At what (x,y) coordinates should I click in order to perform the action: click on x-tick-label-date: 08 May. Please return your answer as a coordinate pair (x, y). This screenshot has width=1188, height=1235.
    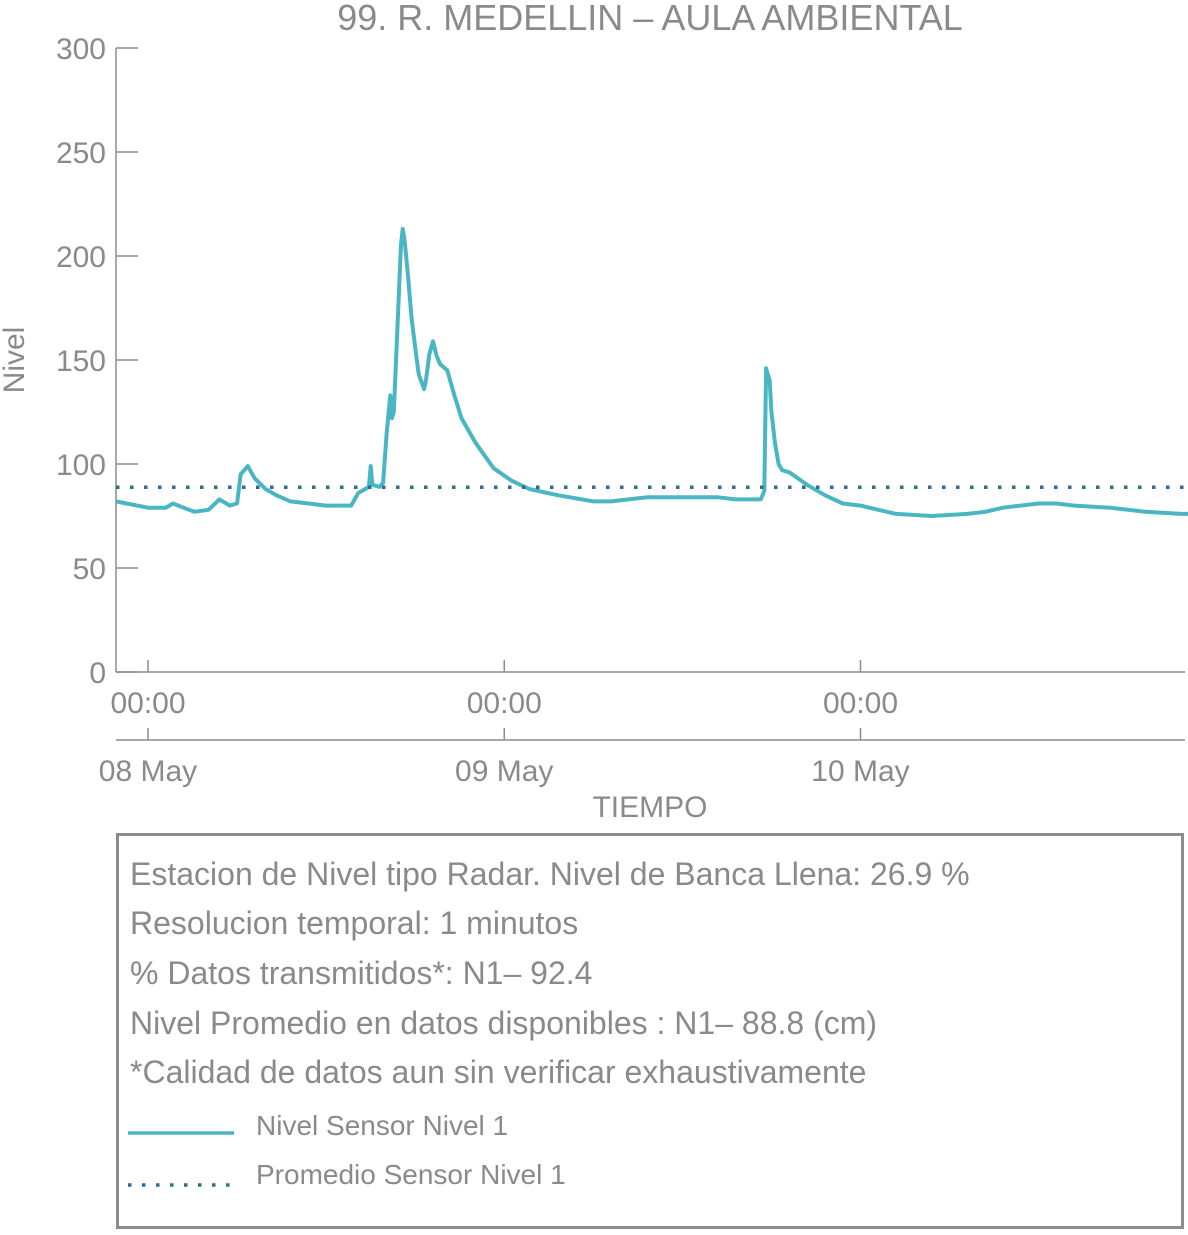
    Looking at the image, I should click on (148, 771).